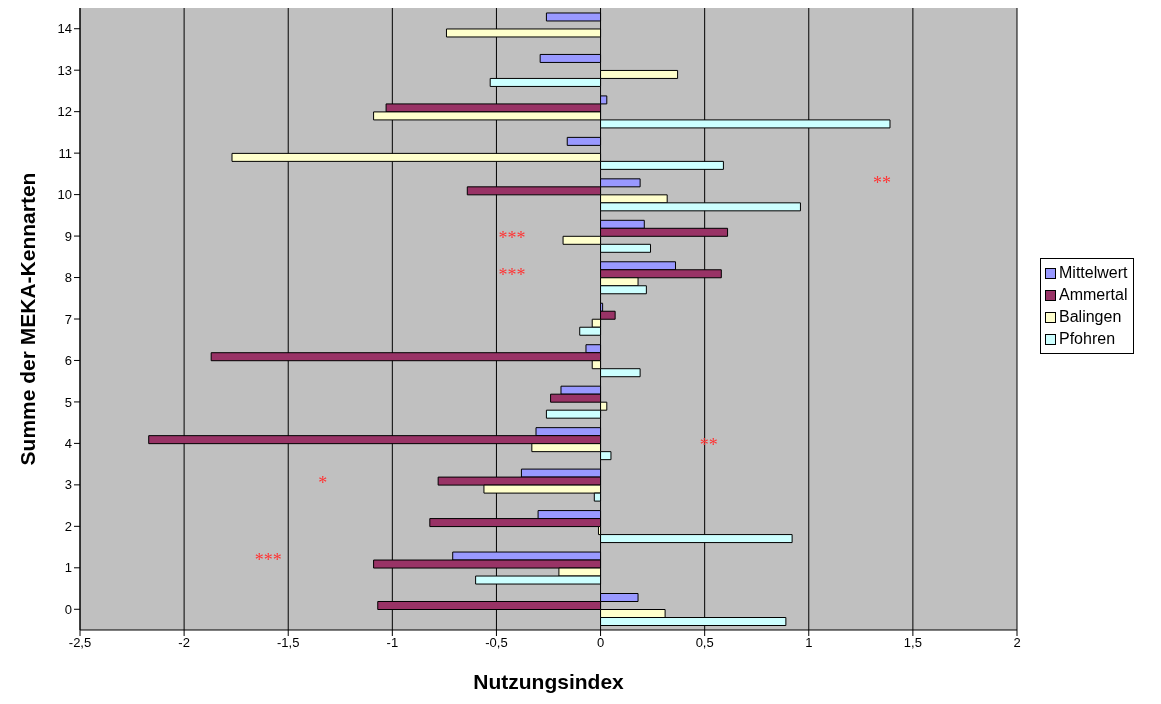  I want to click on x-axis-title: Nutzungsindex, so click(549, 681).